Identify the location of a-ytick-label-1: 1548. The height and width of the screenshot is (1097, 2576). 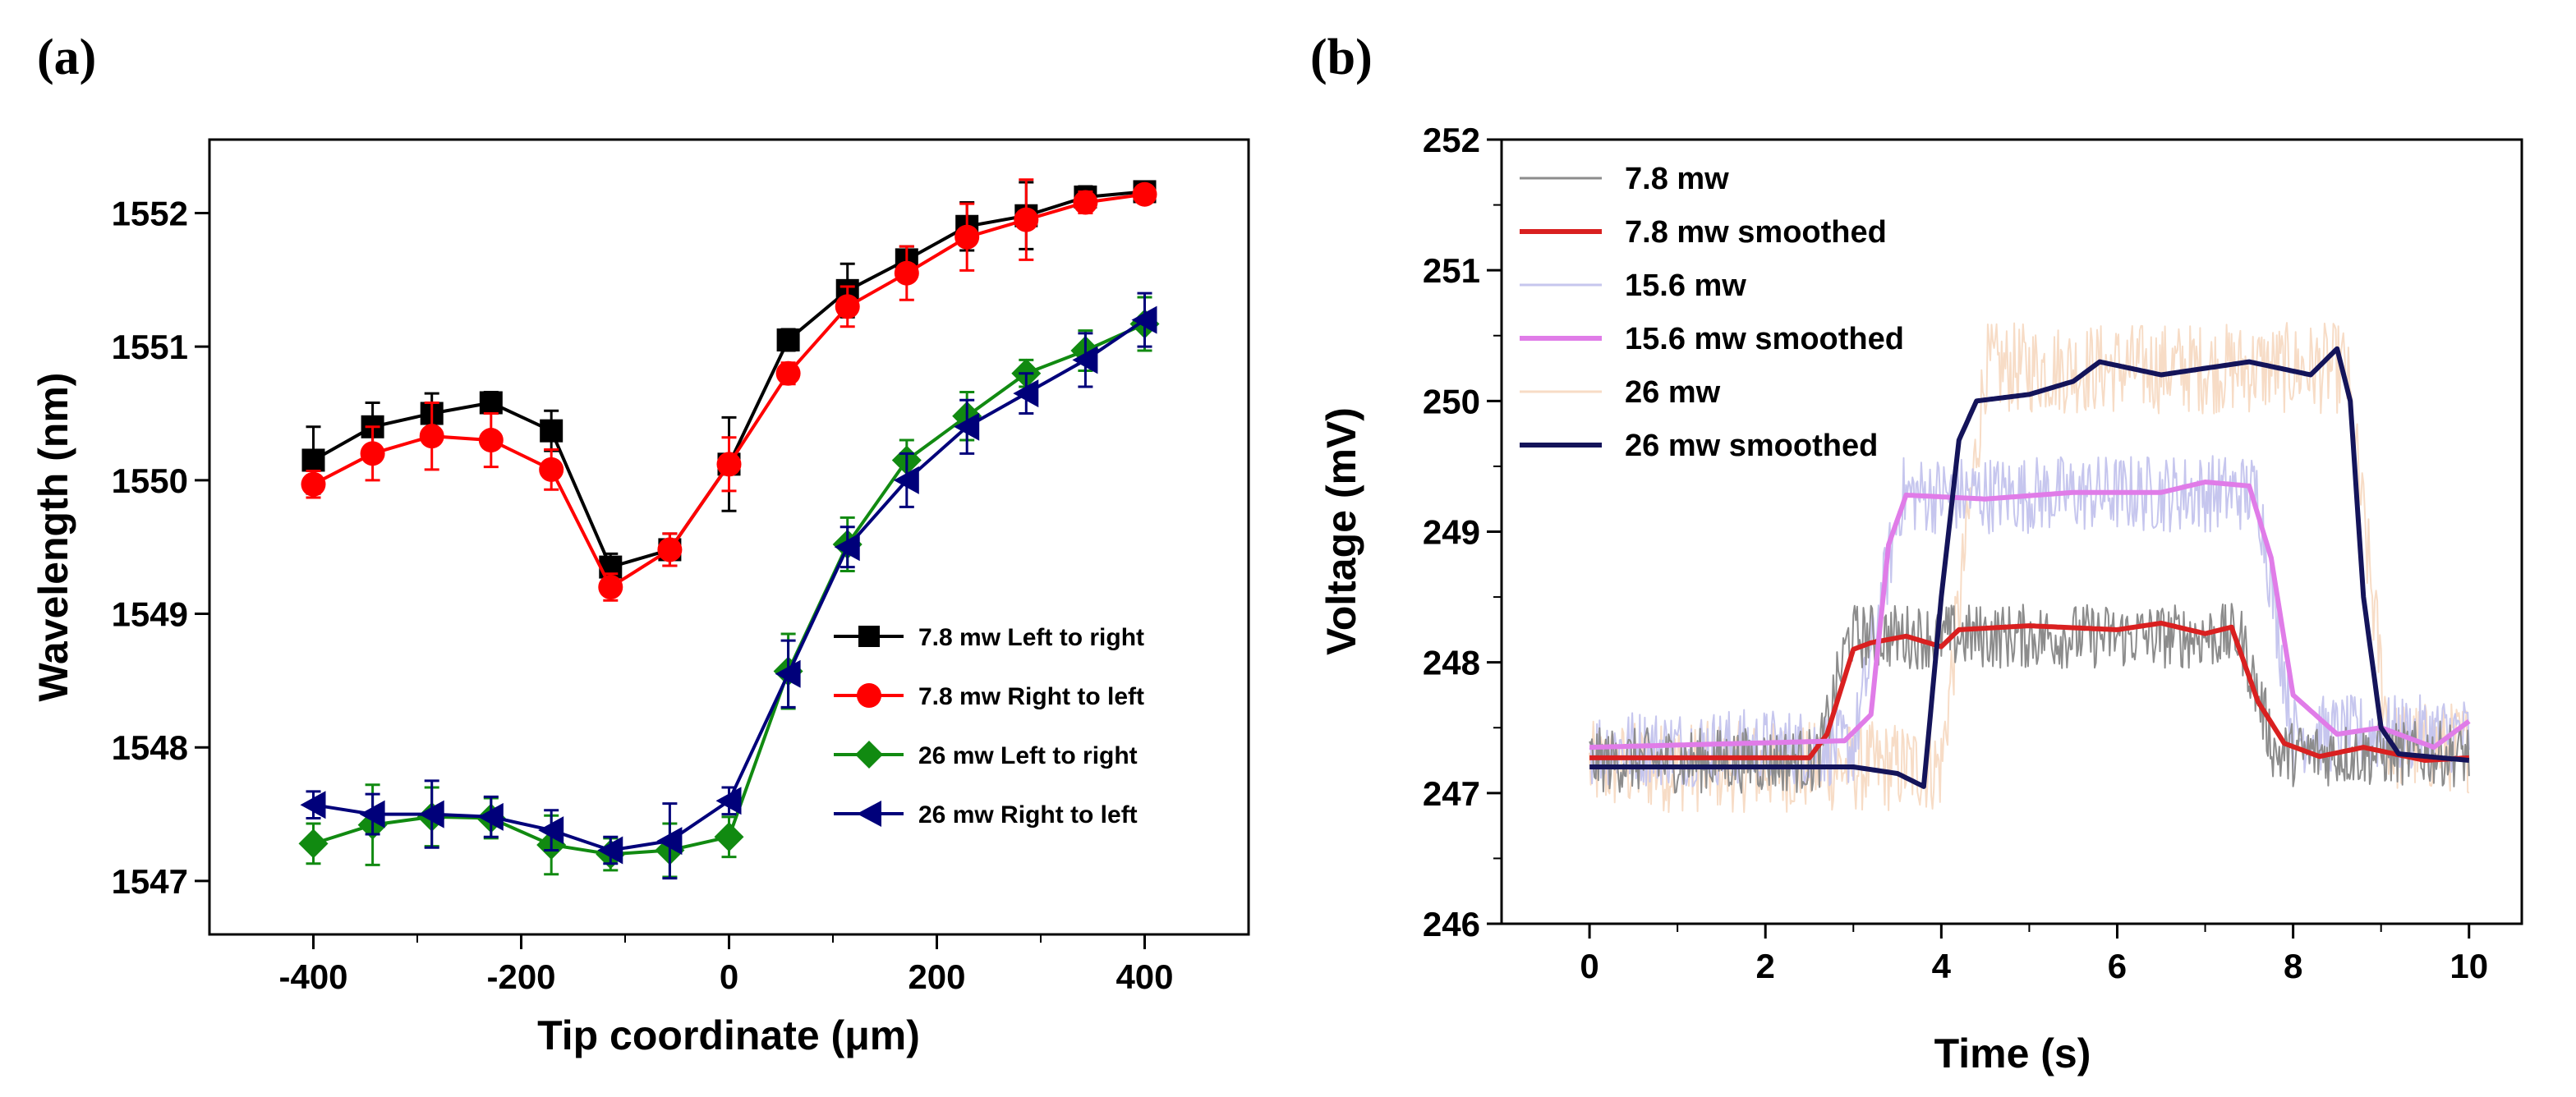
(150, 747).